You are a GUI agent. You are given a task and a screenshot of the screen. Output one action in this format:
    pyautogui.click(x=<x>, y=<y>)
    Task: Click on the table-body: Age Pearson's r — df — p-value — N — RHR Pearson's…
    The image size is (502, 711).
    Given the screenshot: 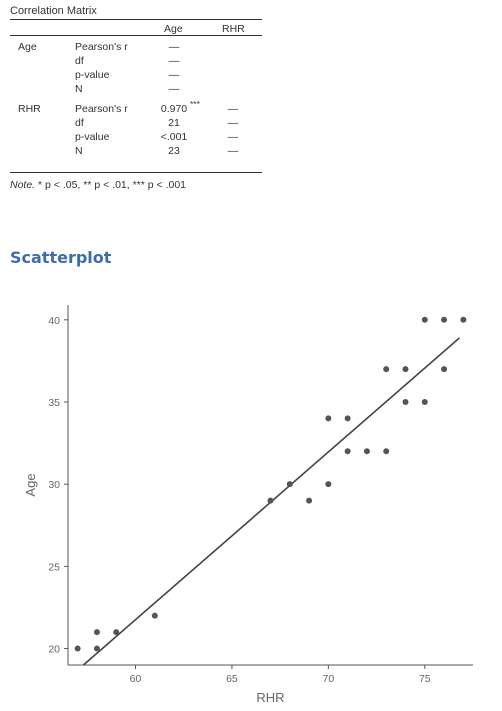 What is the action you would take?
    pyautogui.click(x=136, y=104)
    